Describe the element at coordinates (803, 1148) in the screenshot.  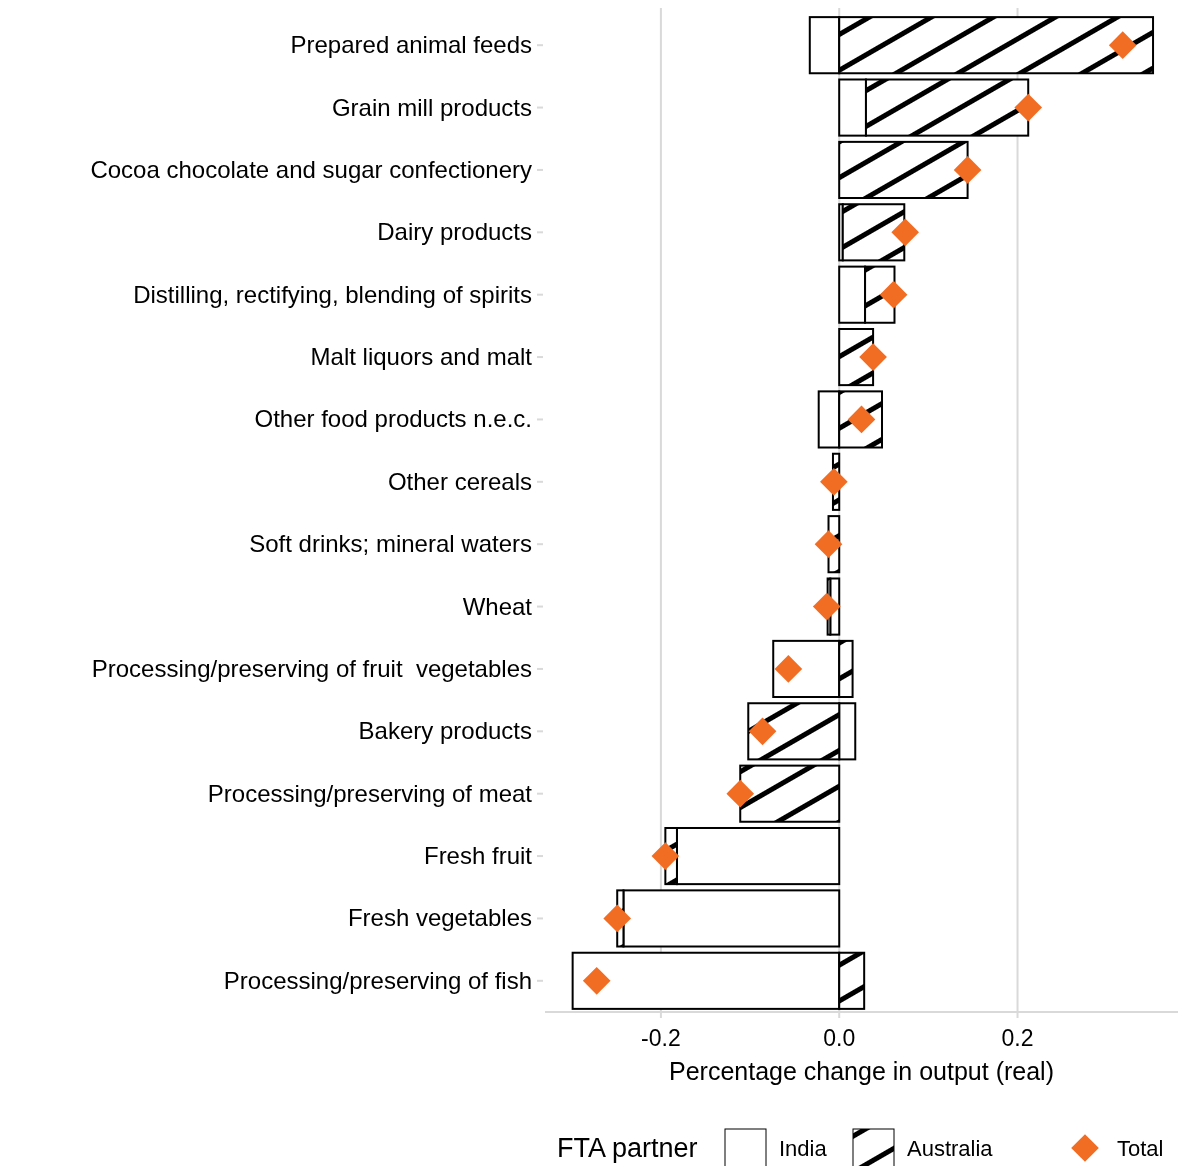
I see `legend-label: India` at that location.